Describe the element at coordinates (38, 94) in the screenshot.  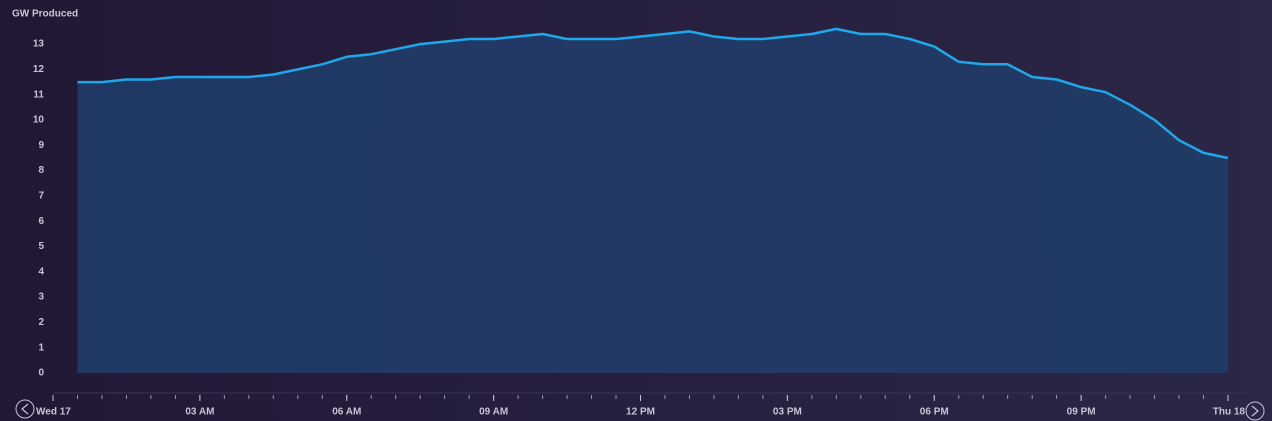
I see `y-tick-label: 11` at that location.